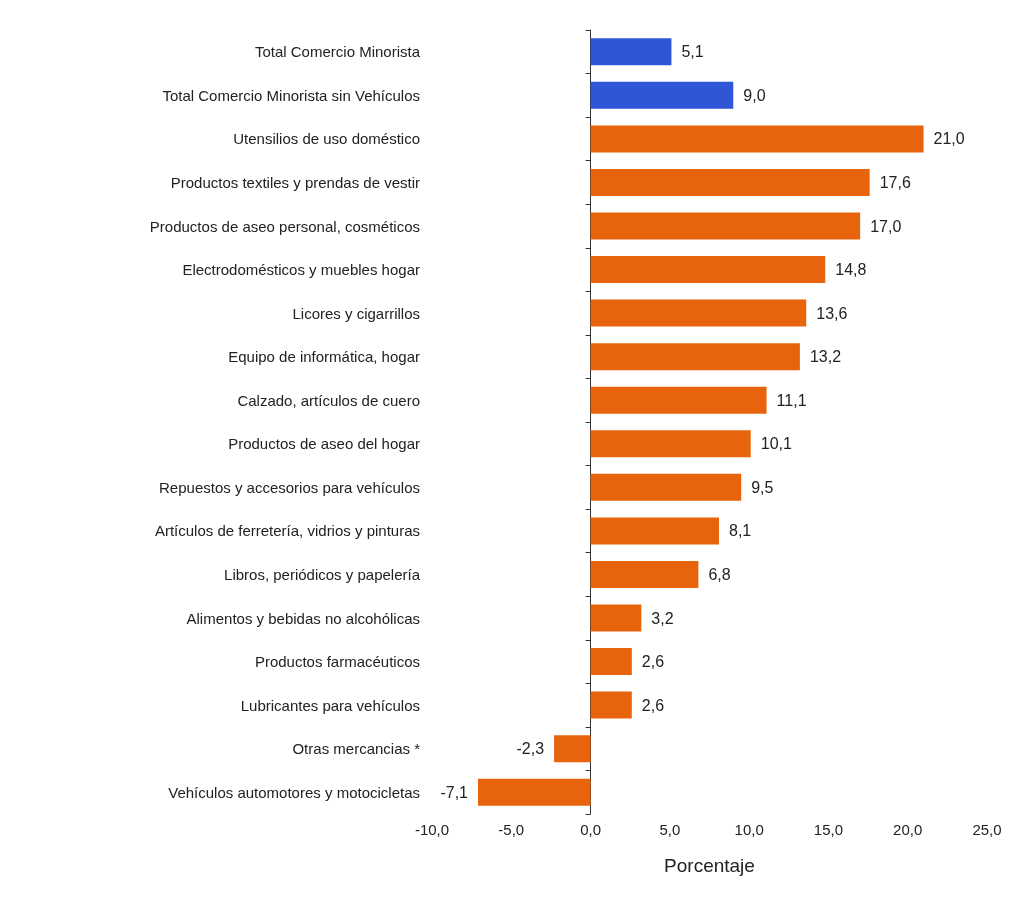 This screenshot has height=909, width=1015. I want to click on data-label: 10,1, so click(776, 444).